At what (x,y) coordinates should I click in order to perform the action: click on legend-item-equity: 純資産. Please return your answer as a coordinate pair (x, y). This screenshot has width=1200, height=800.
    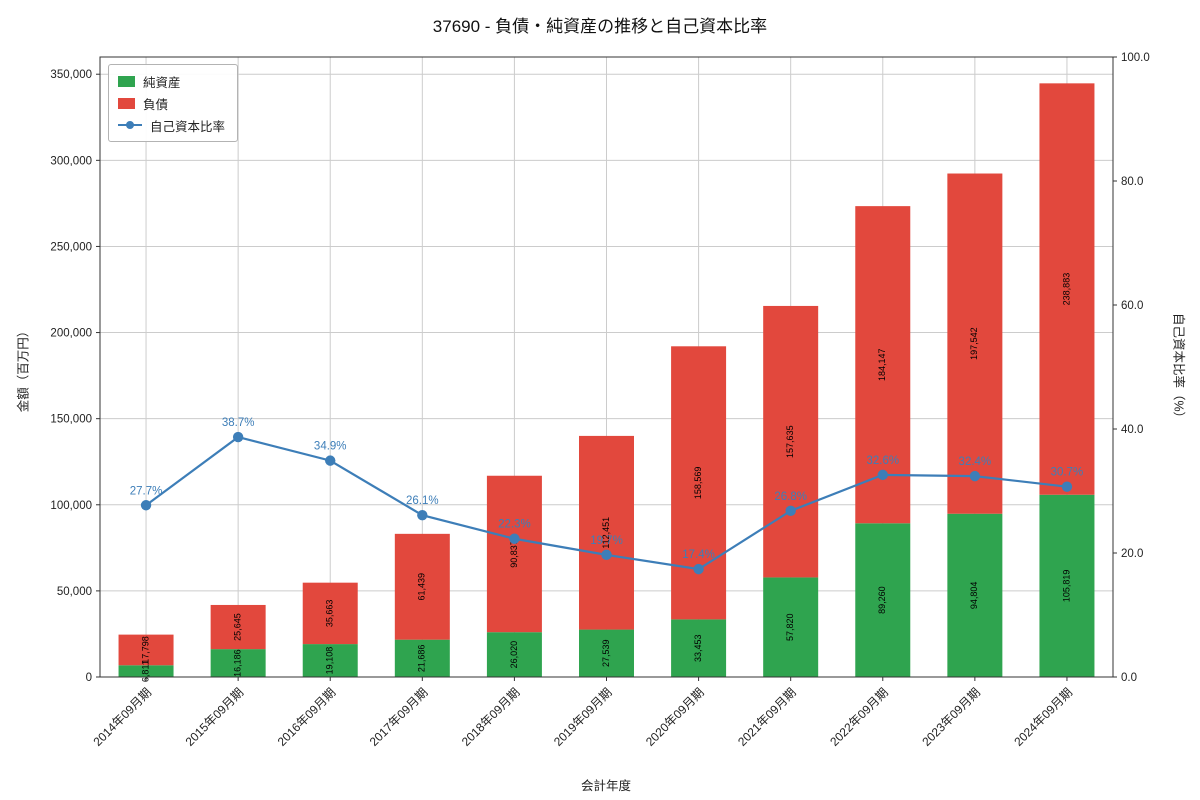
    Looking at the image, I should click on (171, 81).